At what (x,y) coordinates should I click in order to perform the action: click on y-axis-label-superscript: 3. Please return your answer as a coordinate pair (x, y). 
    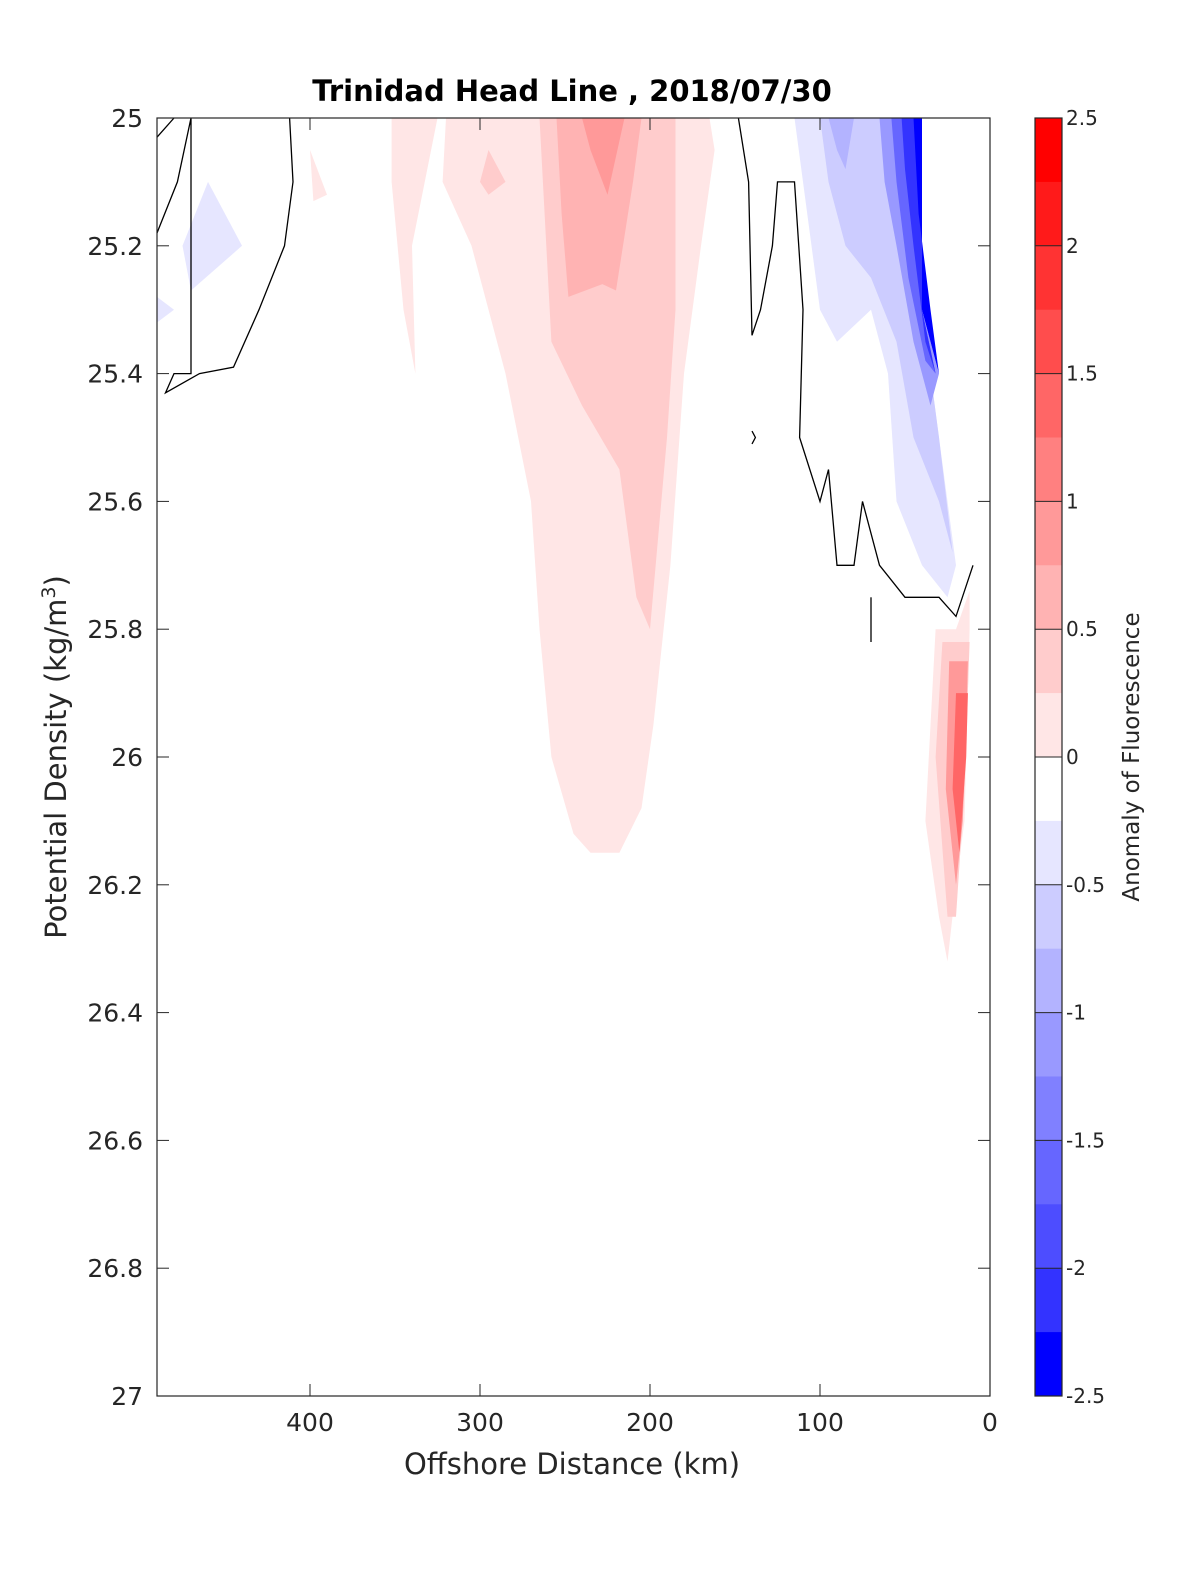
    Looking at the image, I should click on (49, 592).